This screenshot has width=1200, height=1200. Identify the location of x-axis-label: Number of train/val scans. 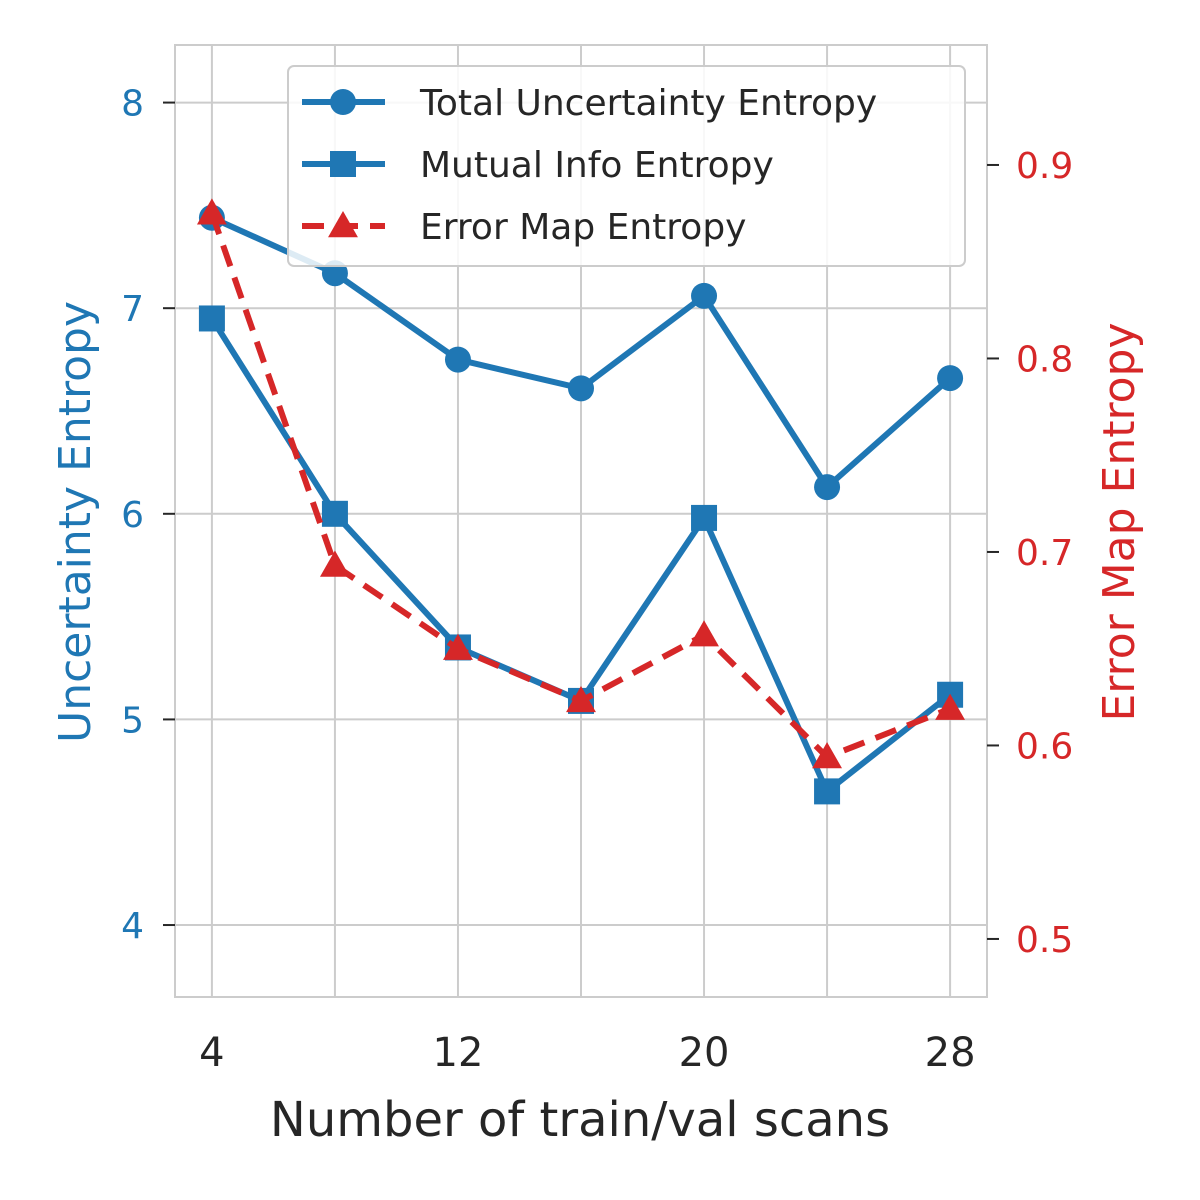
(580, 1120).